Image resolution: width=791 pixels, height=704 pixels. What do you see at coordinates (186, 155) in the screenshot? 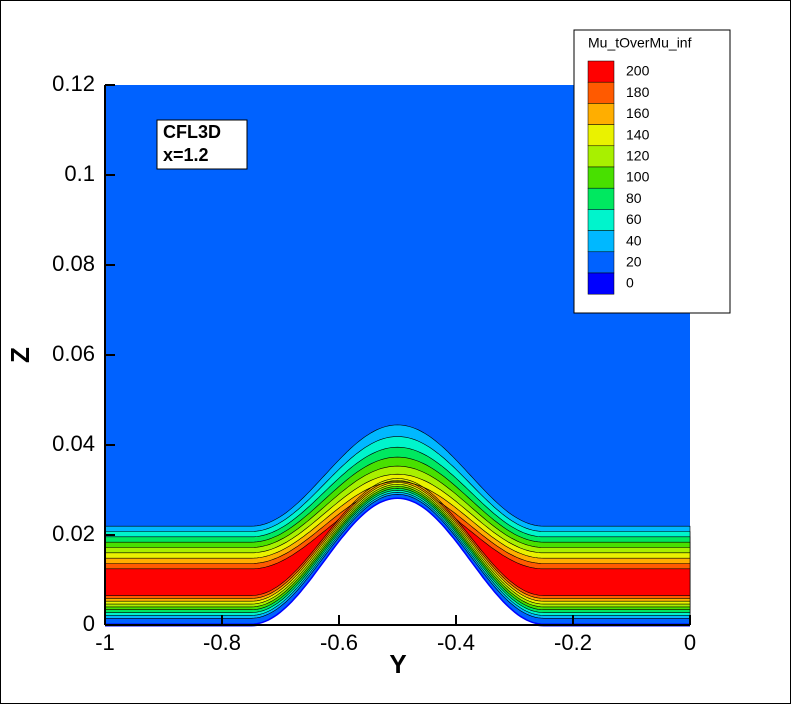
I see `annotation: x=1.2` at bounding box center [186, 155].